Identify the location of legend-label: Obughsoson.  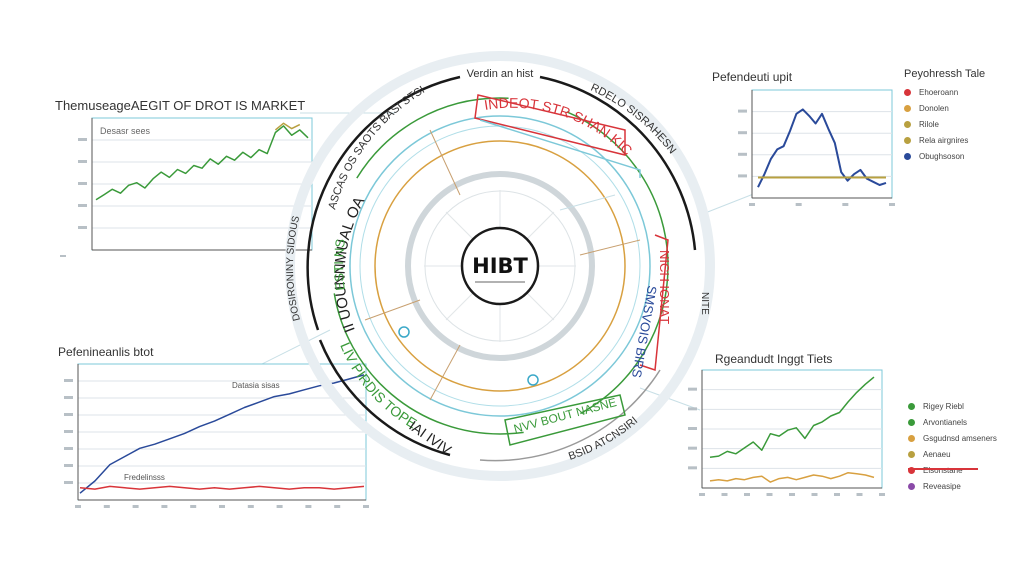
(942, 156).